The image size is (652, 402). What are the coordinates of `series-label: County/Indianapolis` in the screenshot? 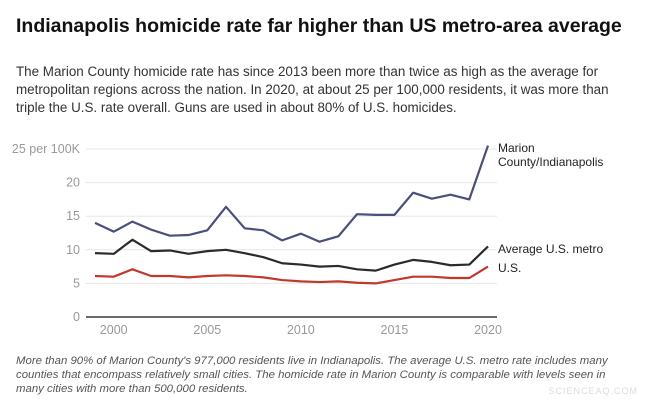 It's located at (550, 162).